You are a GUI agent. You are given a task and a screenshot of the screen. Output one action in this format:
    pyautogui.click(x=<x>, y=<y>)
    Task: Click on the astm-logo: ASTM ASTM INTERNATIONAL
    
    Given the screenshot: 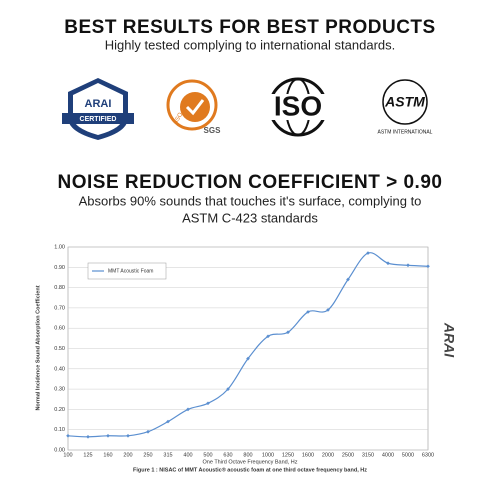 What is the action you would take?
    pyautogui.click(x=405, y=107)
    